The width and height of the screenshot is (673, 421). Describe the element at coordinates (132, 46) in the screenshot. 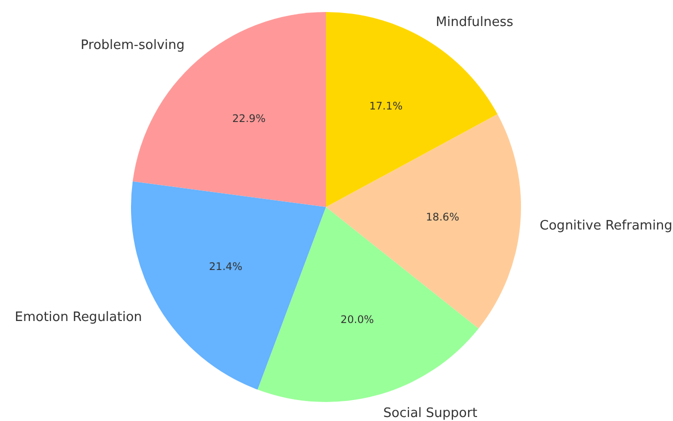

I see `slice-label: Problem-solving` at that location.